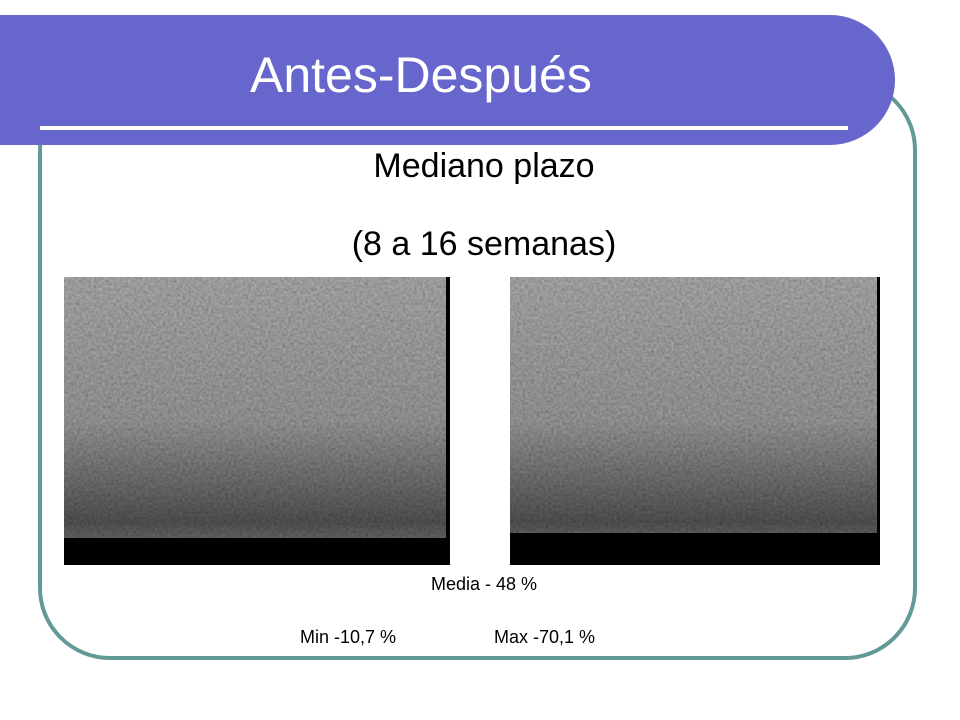 Image resolution: width=960 pixels, height=720 pixels. Describe the element at coordinates (484, 244) in the screenshot. I see `subtitle: (8 a 16 semanas)` at that location.